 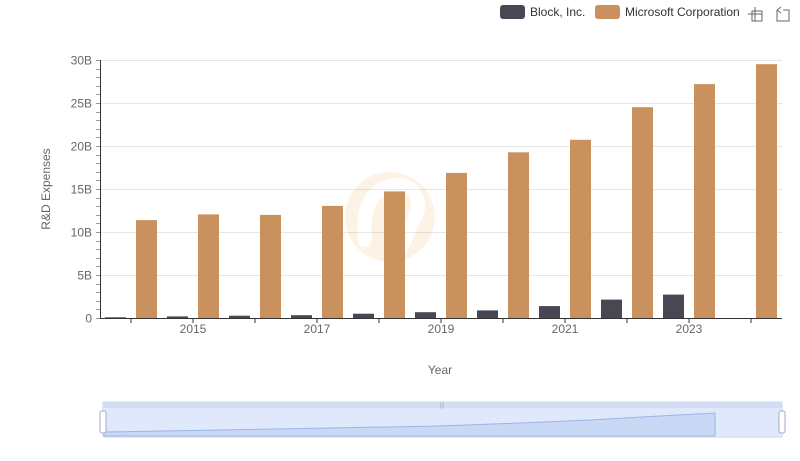 What do you see at coordinates (642, 212) in the screenshot?
I see `bar-microsoft-2022` at bounding box center [642, 212].